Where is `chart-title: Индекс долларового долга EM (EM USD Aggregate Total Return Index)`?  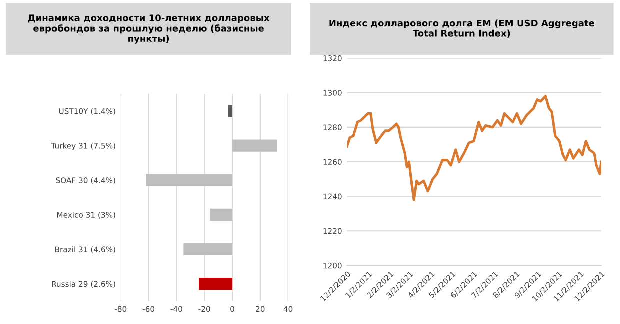
chart-title: Индекс долларового долга EM (EM USD Aggregate Total Return Index) is located at coordinates (462, 29).